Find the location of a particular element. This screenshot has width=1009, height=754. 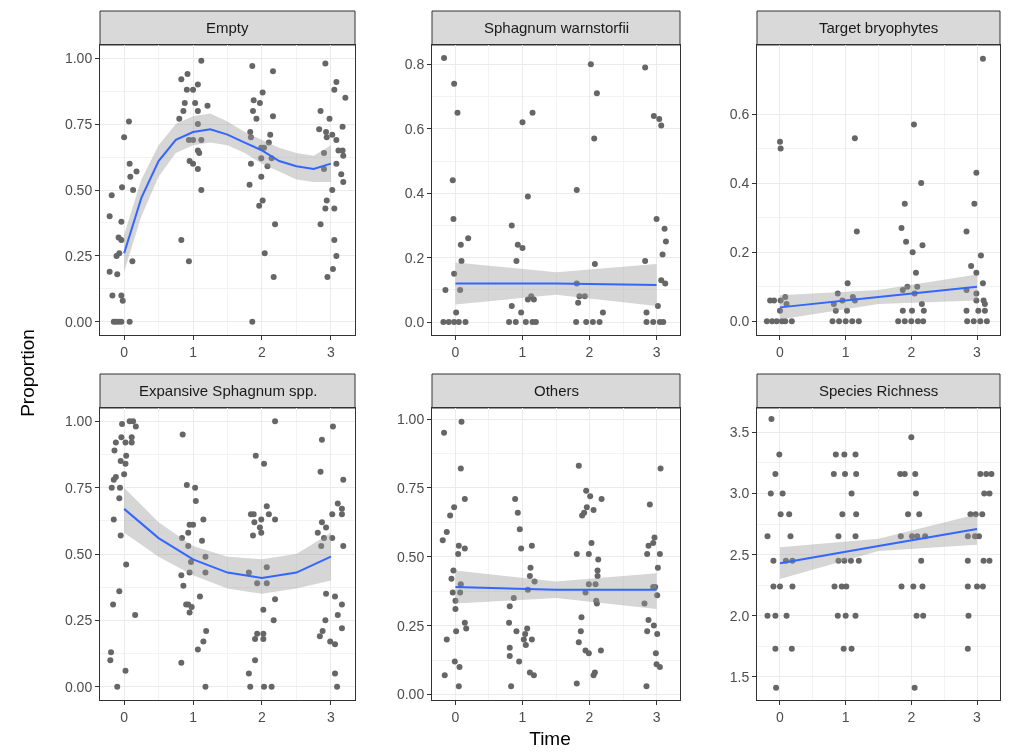

chart-title: Species Richness is located at coordinates (879, 390).